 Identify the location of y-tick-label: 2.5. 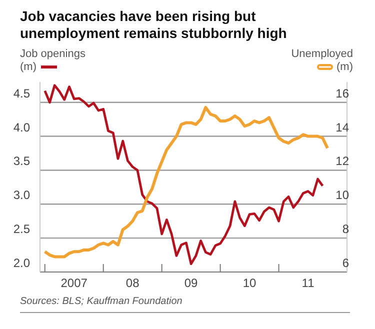
(21, 229).